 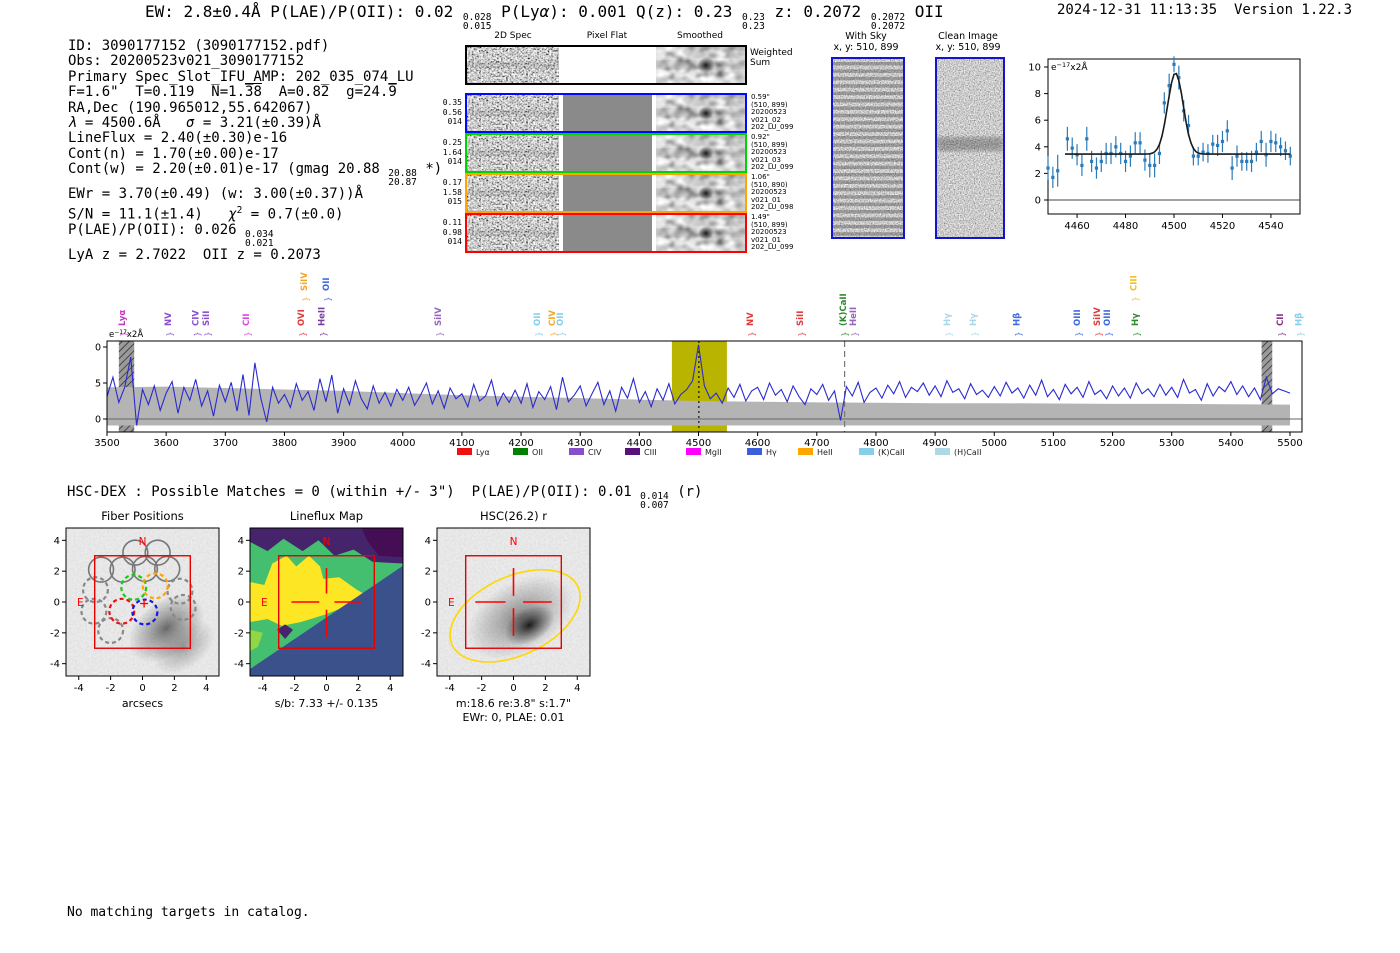 What do you see at coordinates (98, 384) in the screenshot?
I see `svg-text: 5` at bounding box center [98, 384].